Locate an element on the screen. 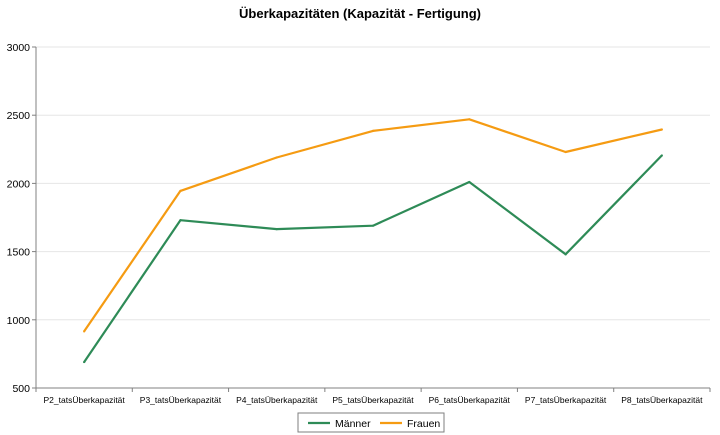 Image resolution: width=720 pixels, height=435 pixels. legend-label-2: Frauen is located at coordinates (423, 424).